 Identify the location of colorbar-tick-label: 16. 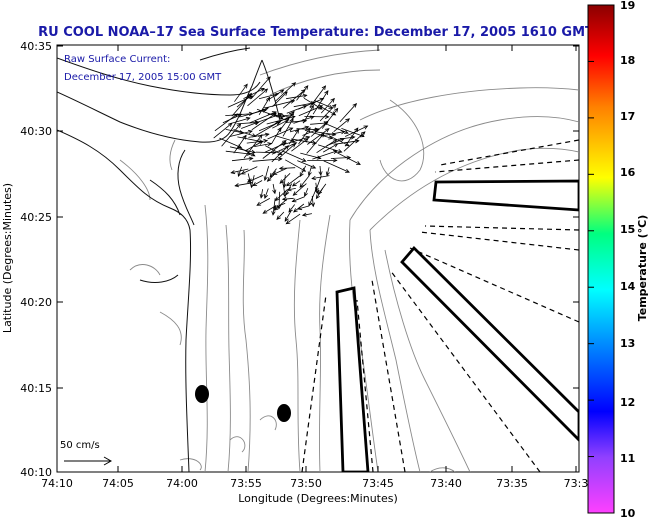
(628, 172).